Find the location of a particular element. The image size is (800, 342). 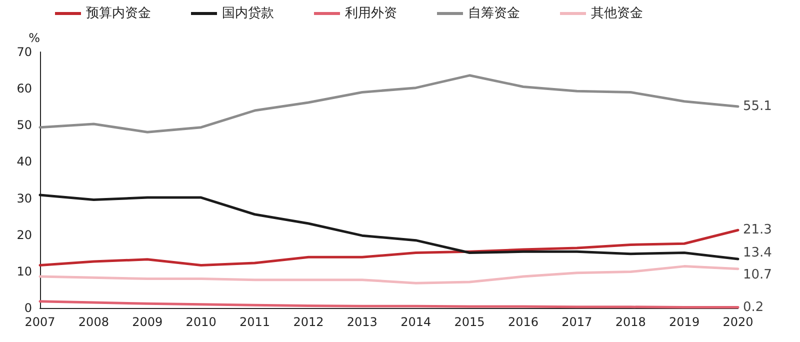

x-tick-label: 2008 is located at coordinates (93, 322).